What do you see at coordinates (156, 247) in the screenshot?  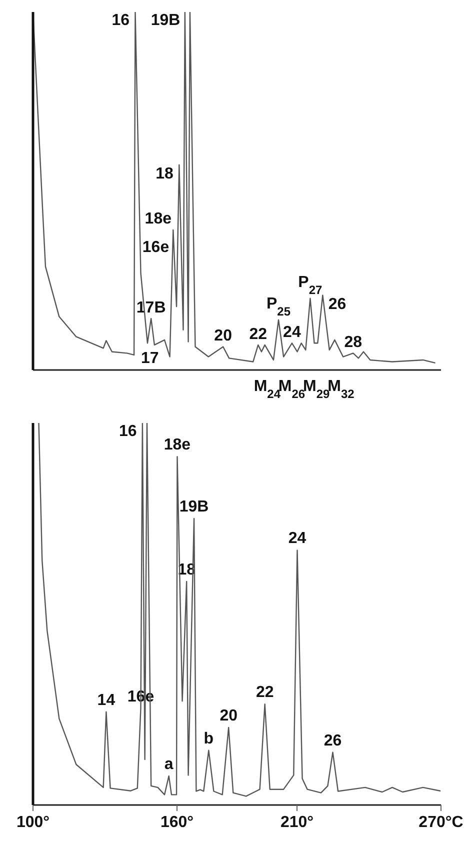 I see `annotation: 16e` at bounding box center [156, 247].